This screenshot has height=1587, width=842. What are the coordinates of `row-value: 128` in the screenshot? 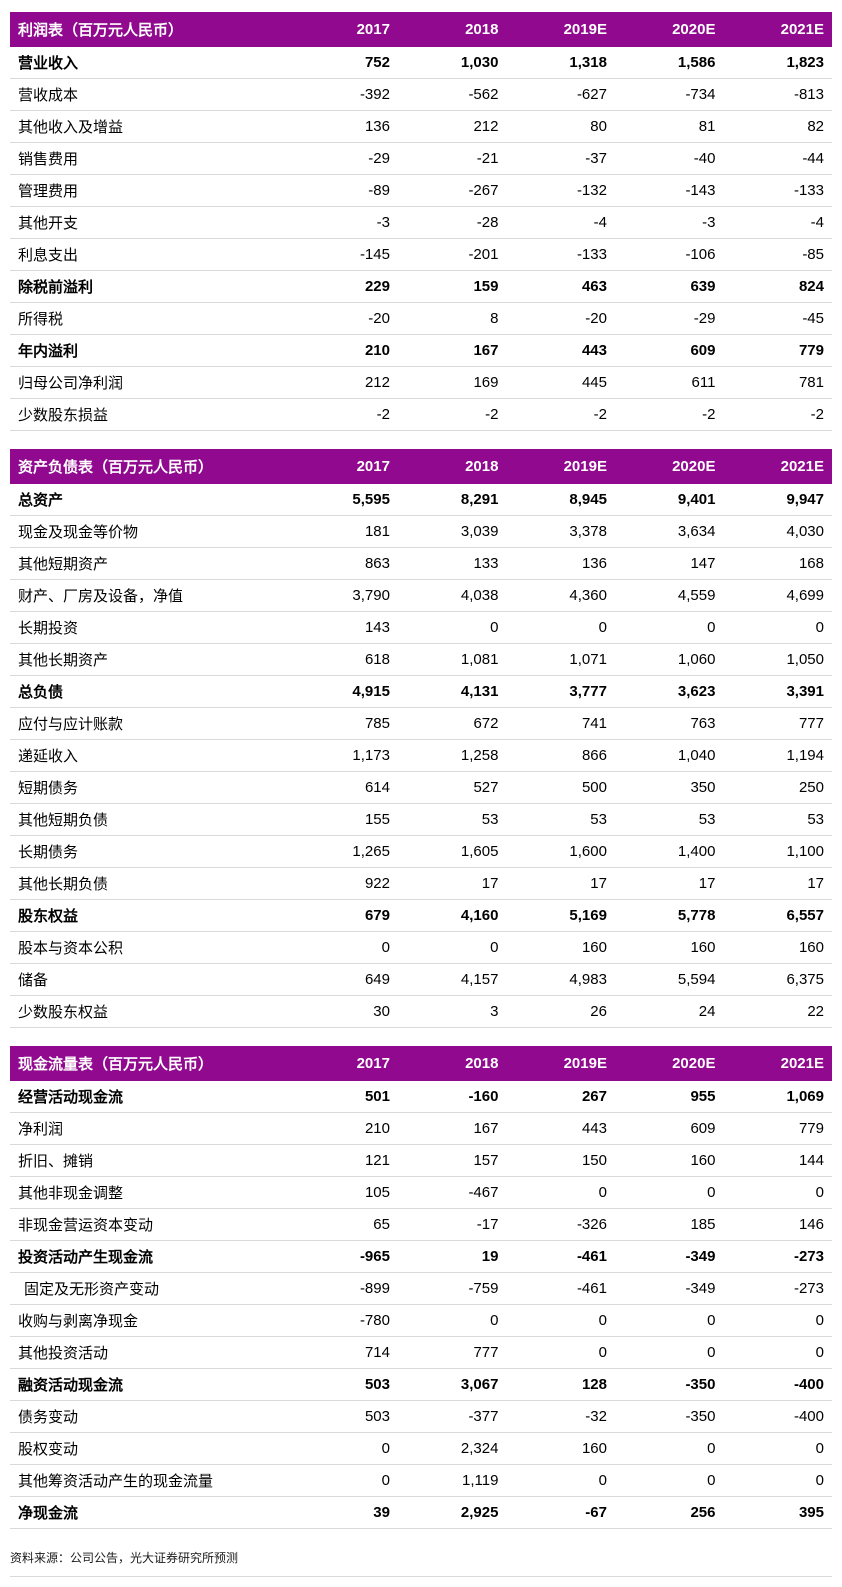 It's located at (560, 1384).